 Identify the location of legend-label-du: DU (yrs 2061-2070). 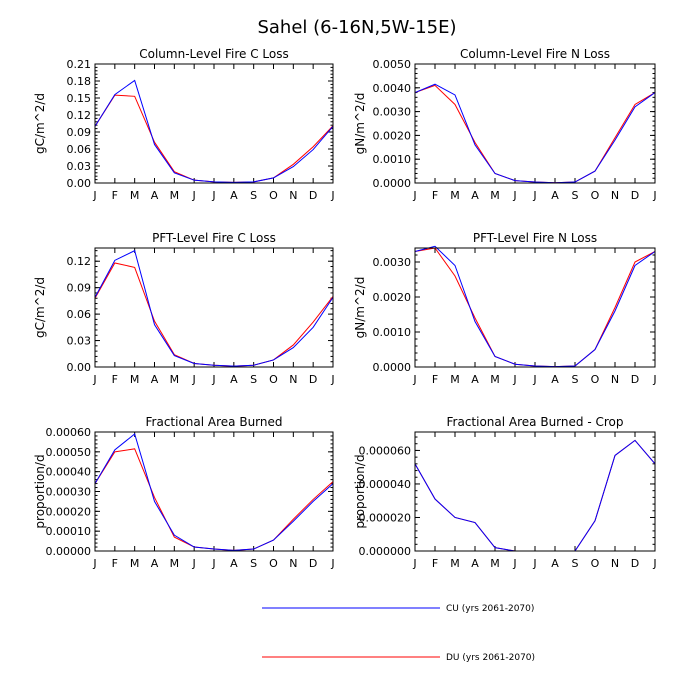
(490, 658).